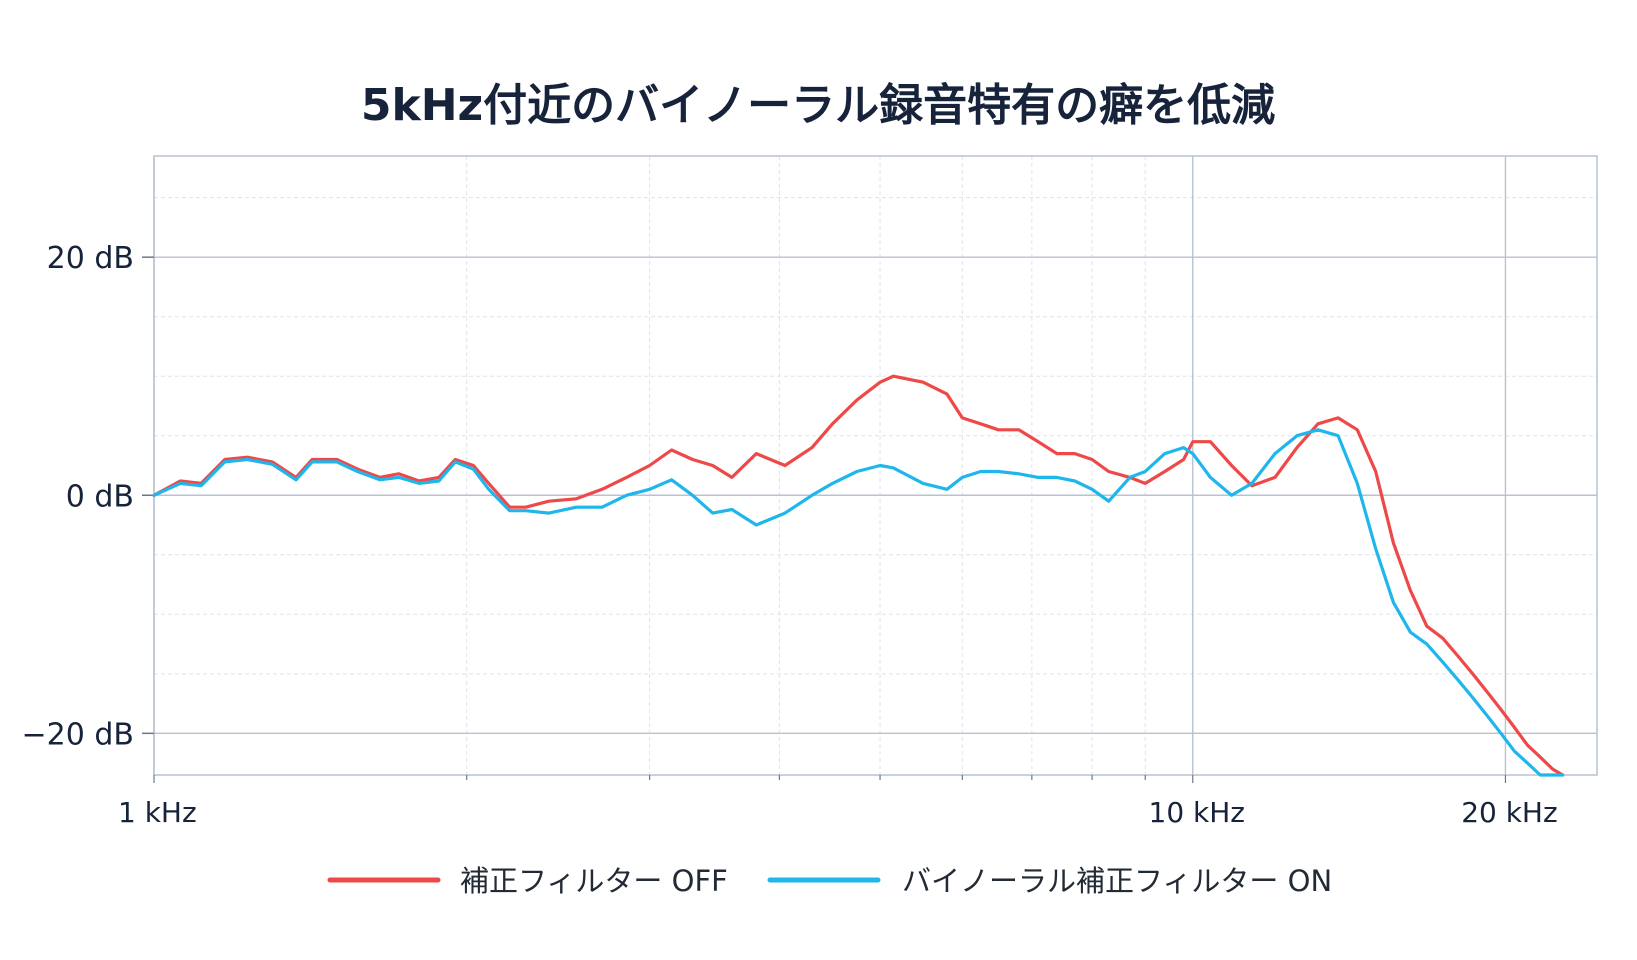 This screenshot has width=1637, height=960. What do you see at coordinates (829, 881) in the screenshot?
I see `legend: 補正フィルター OFF バイノーラル補正フィルター ON` at bounding box center [829, 881].